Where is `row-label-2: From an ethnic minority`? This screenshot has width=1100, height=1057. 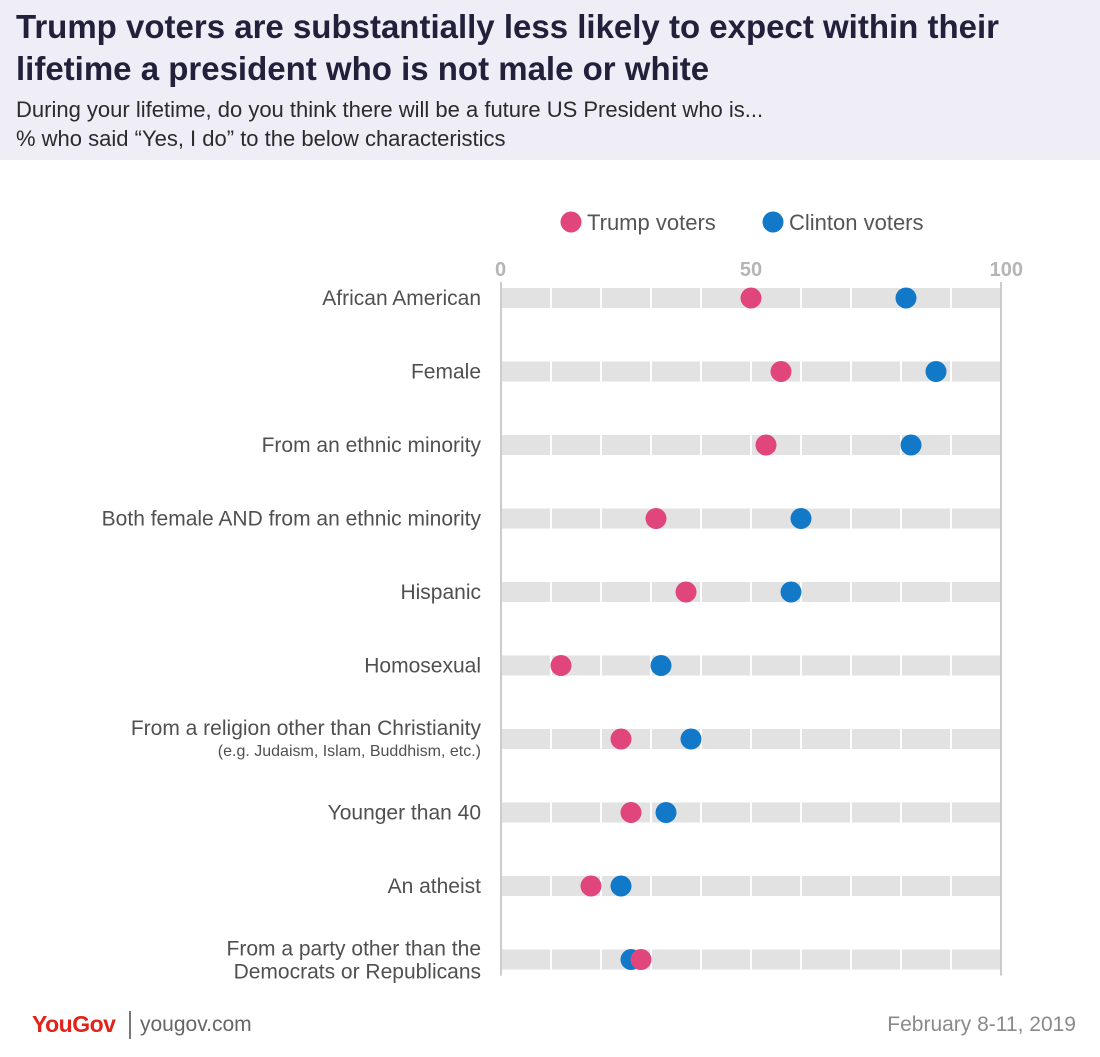 row-label-2: From an ethnic minority is located at coordinates (372, 445).